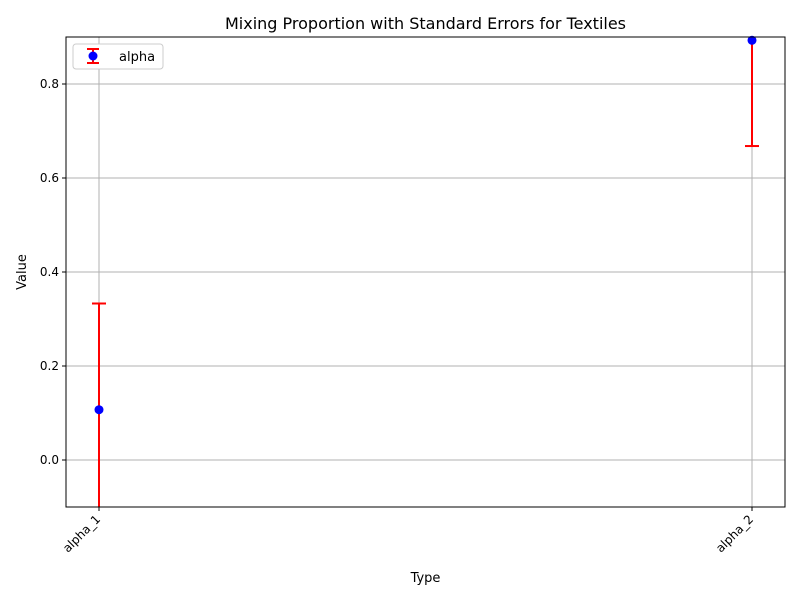 The image size is (800, 600). Describe the element at coordinates (49, 460) in the screenshot. I see `y-tick-label: 0.0` at that location.